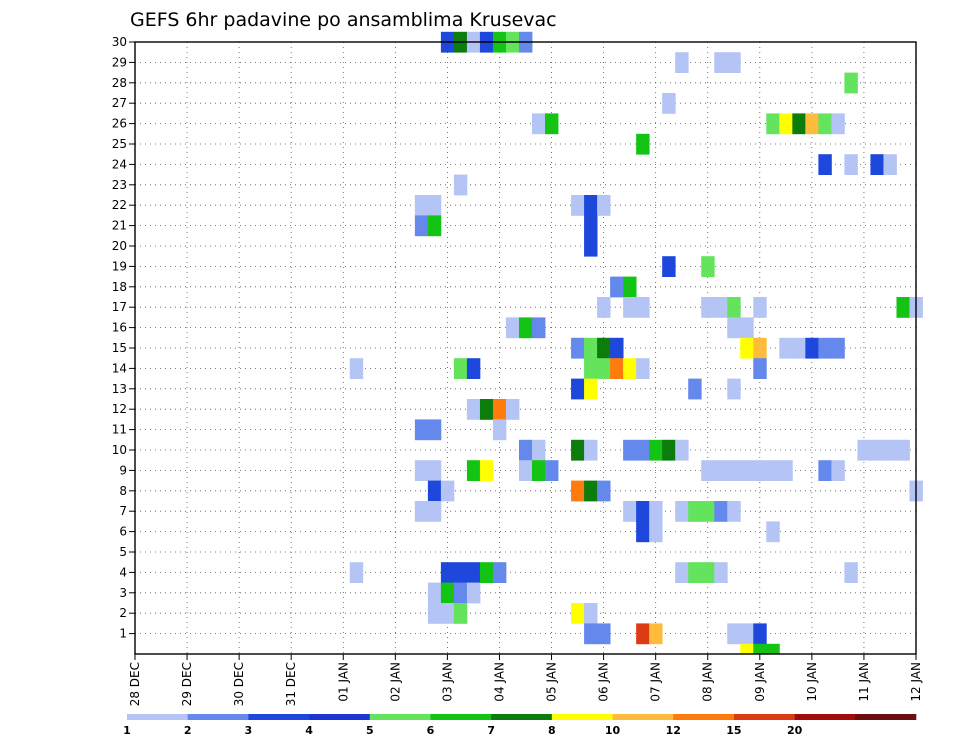  What do you see at coordinates (431, 730) in the screenshot?
I see `legend-label: 6` at bounding box center [431, 730].